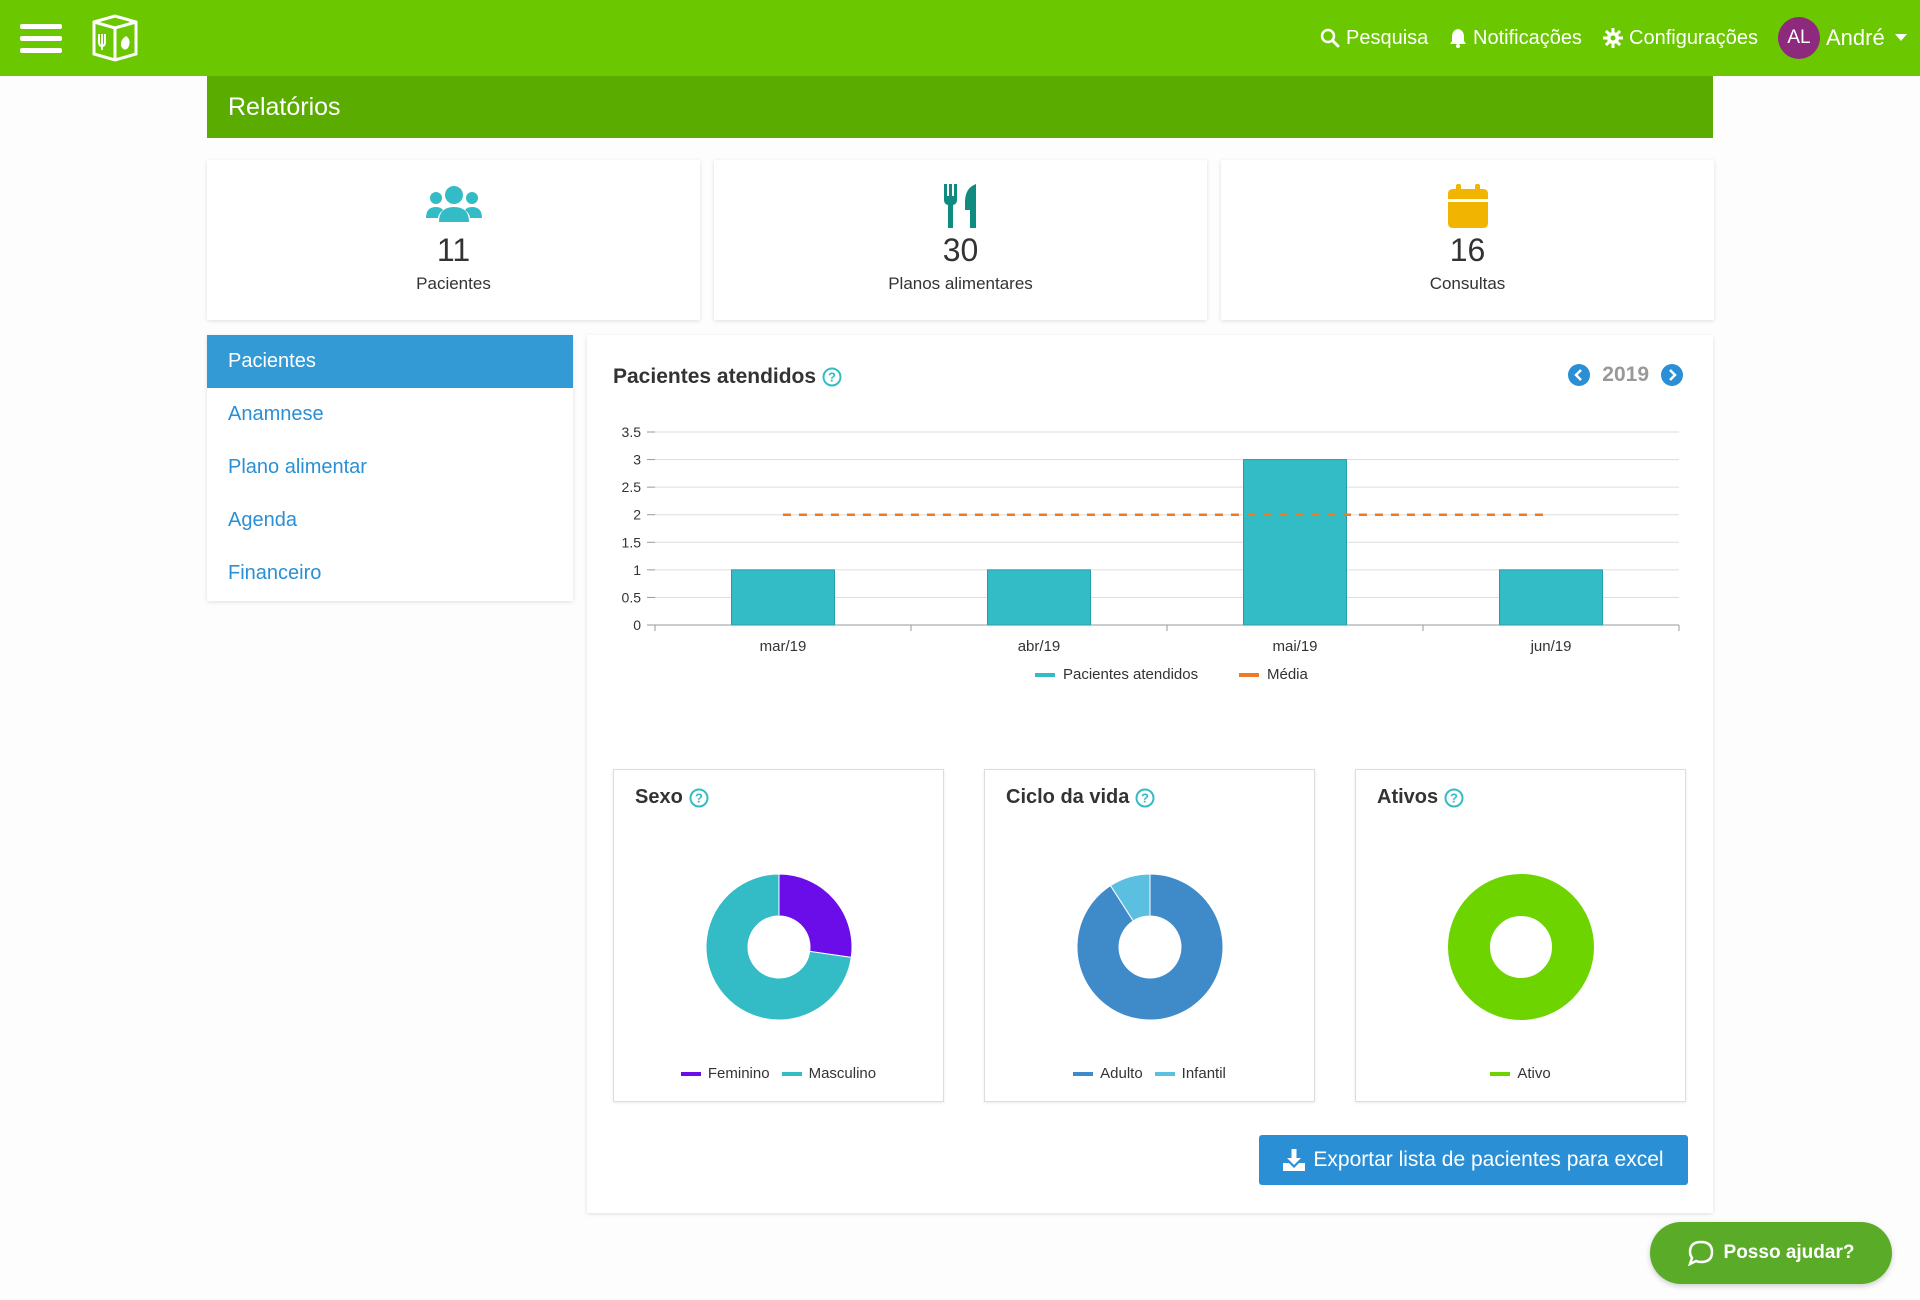 The width and height of the screenshot is (1920, 1300). What do you see at coordinates (1288, 674) in the screenshot?
I see `legend-label: Média` at bounding box center [1288, 674].